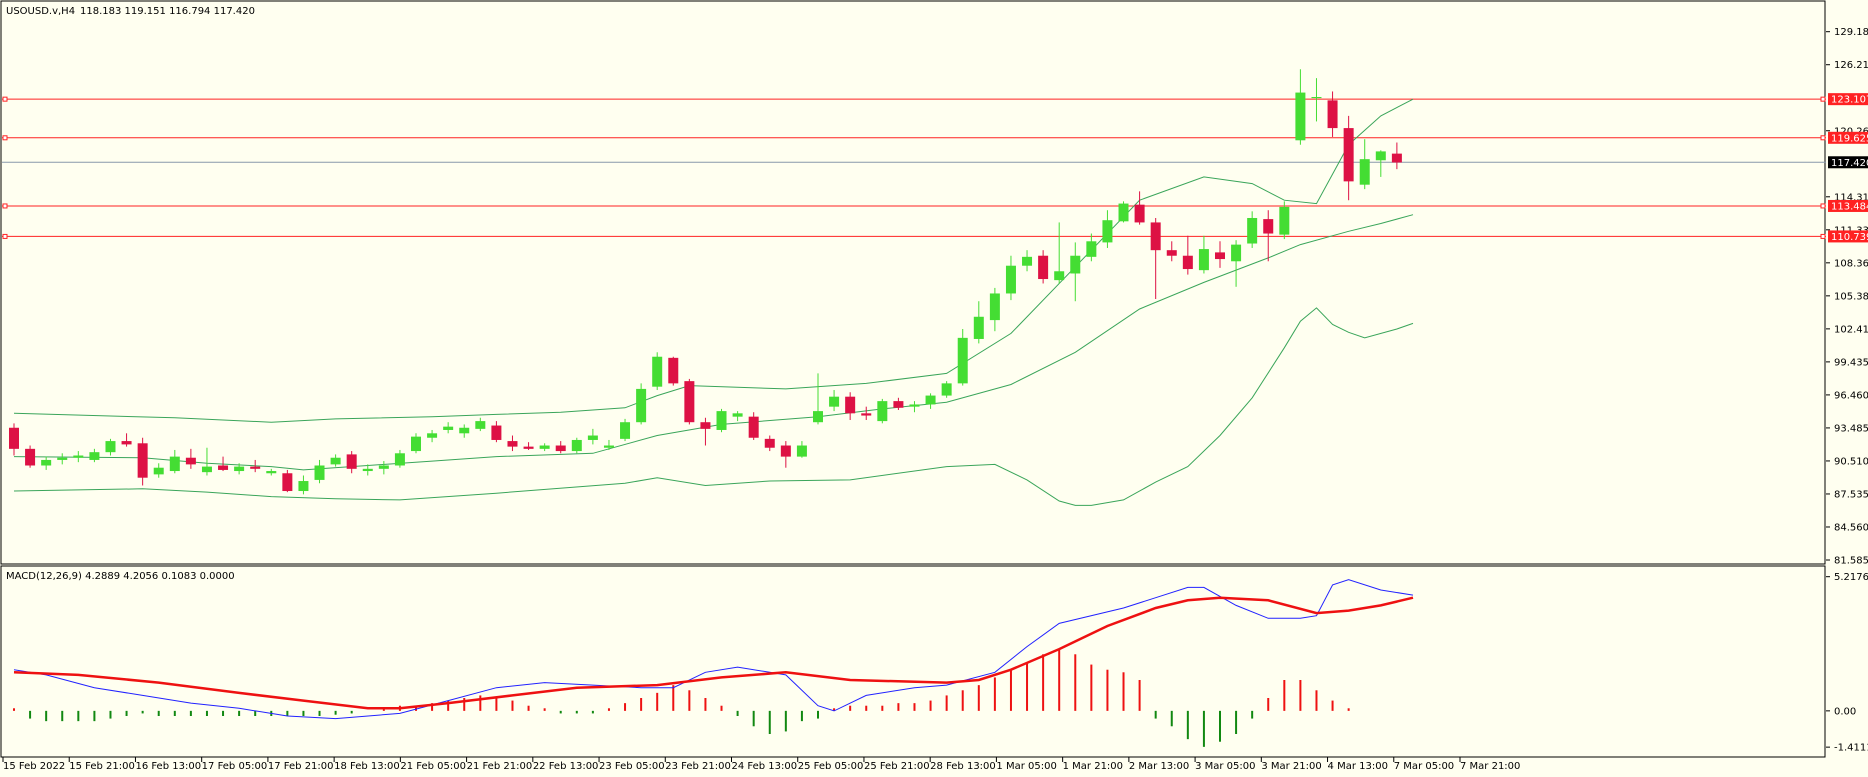  I want to click on level-tag-label: 110.739, so click(1849, 237).